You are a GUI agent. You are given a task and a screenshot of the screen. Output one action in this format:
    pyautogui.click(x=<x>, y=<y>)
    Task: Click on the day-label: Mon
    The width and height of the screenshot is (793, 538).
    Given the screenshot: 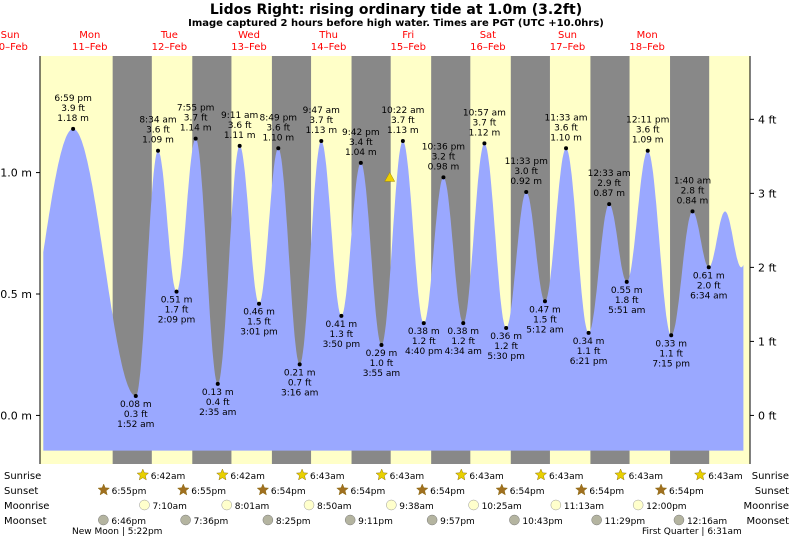 What is the action you would take?
    pyautogui.click(x=647, y=35)
    